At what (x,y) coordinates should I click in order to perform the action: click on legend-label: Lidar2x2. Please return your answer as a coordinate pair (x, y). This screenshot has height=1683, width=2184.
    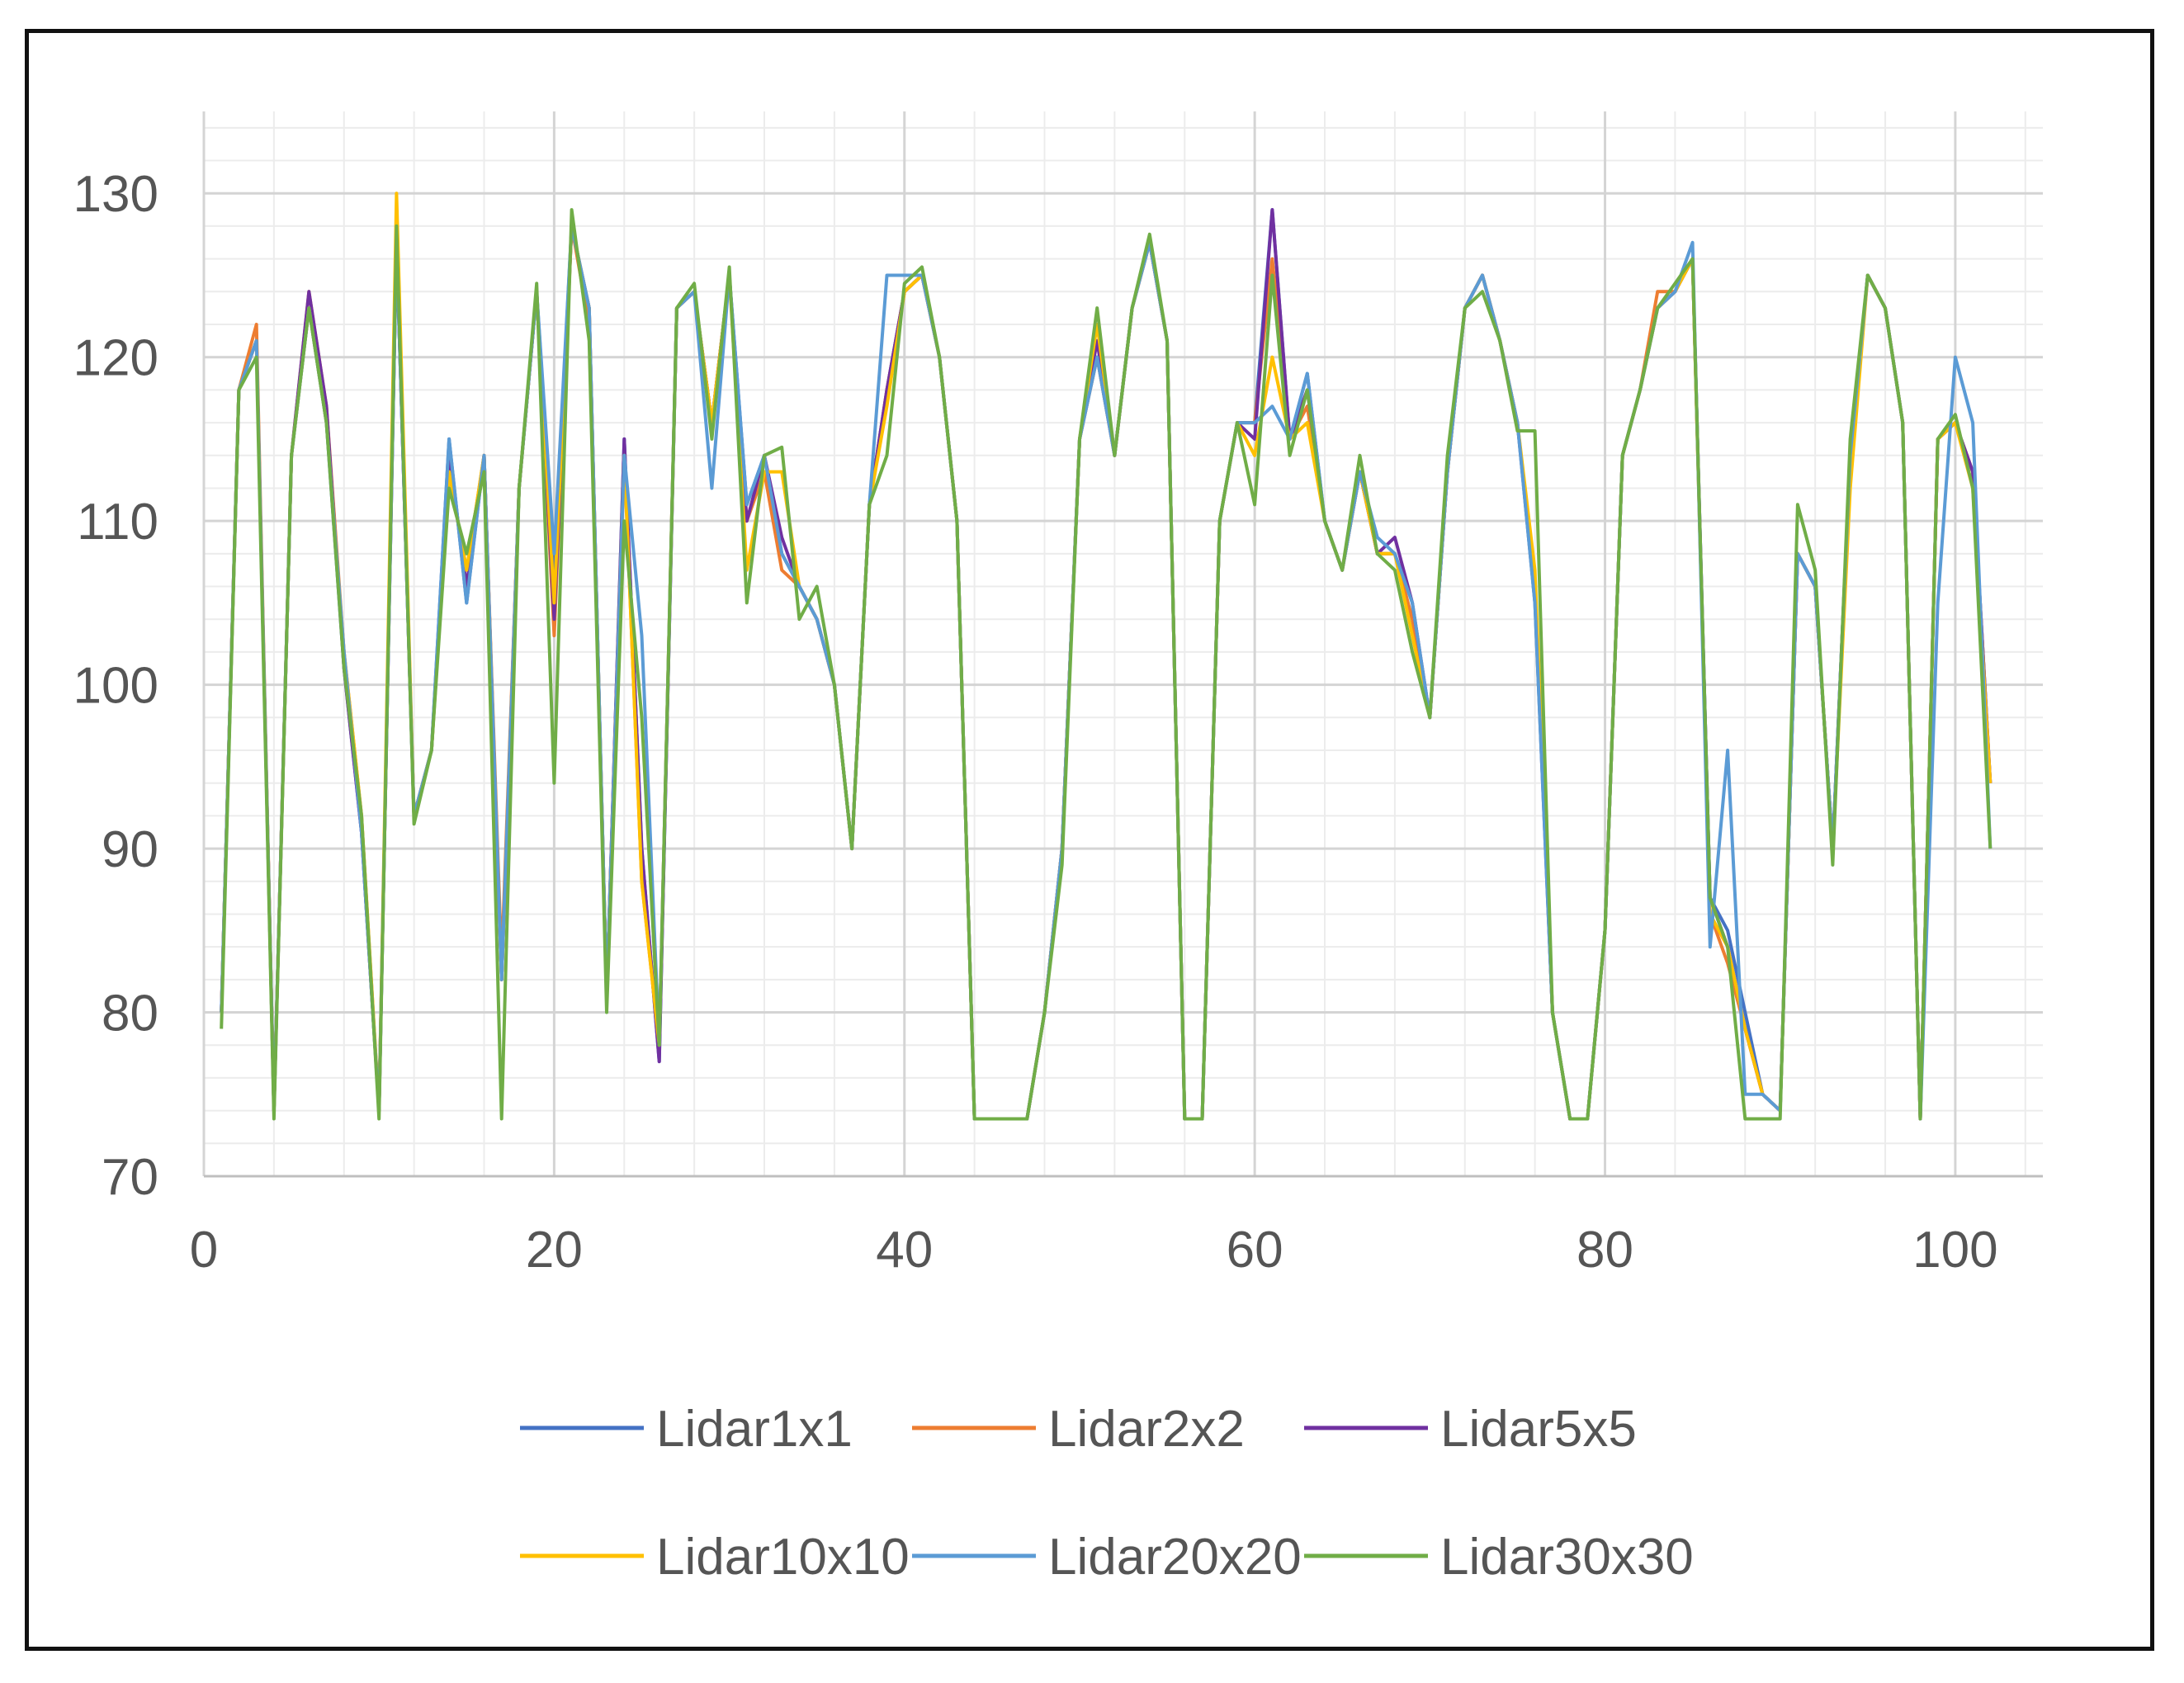
    Looking at the image, I should click on (1146, 1430).